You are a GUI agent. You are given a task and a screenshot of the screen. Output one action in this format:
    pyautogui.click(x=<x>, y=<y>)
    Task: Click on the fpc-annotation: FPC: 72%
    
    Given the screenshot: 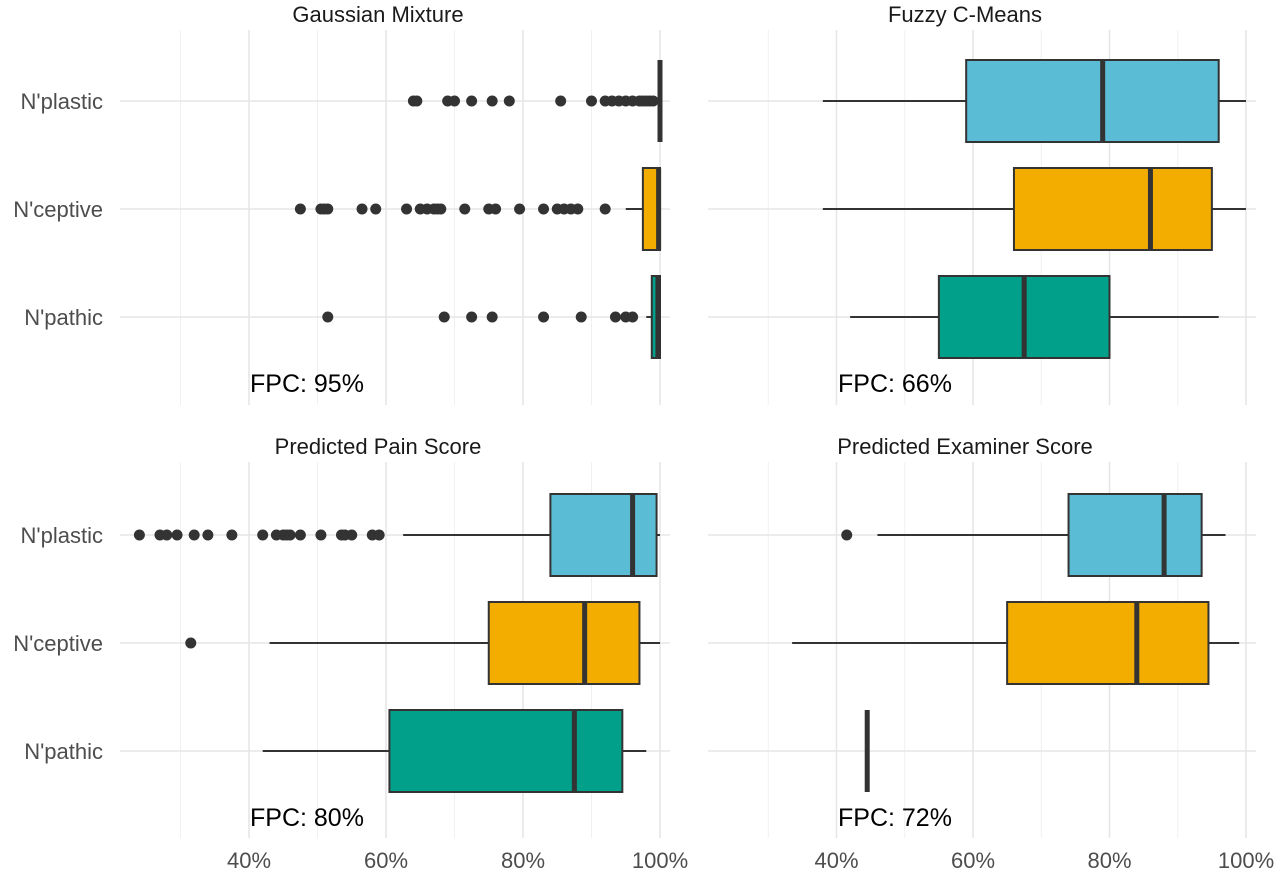 What is the action you would take?
    pyautogui.click(x=895, y=818)
    